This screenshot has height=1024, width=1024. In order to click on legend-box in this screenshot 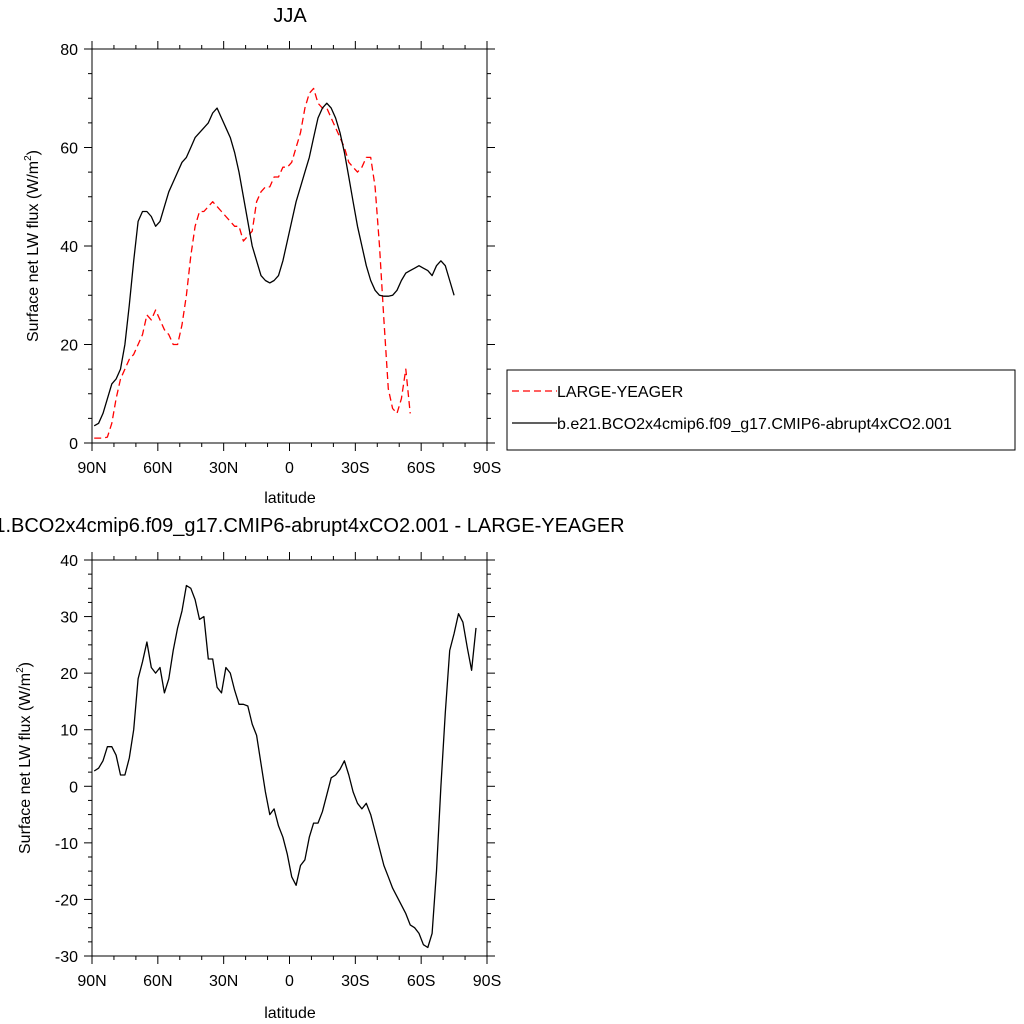, I will do `click(761, 410)`.